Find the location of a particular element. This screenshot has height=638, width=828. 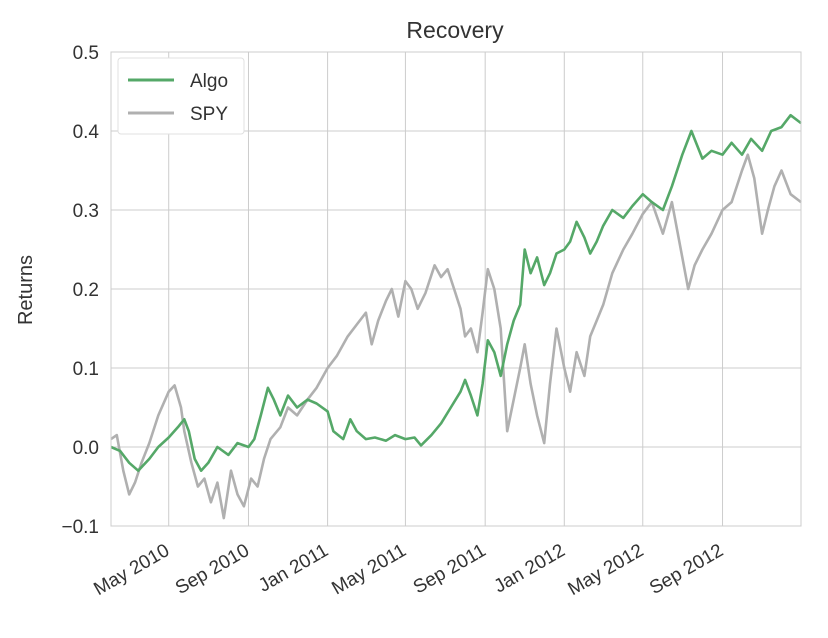

y-tick-label: 0.5 is located at coordinates (86, 53).